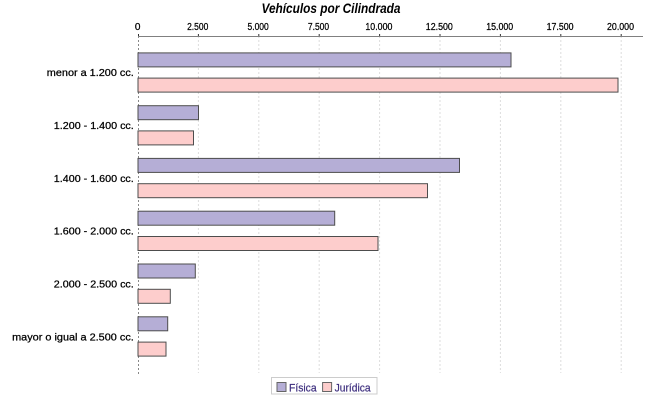 The image size is (650, 400). What do you see at coordinates (94, 126) in the screenshot?
I see `svg-text: 1.200 - 1.400 cc.` at bounding box center [94, 126].